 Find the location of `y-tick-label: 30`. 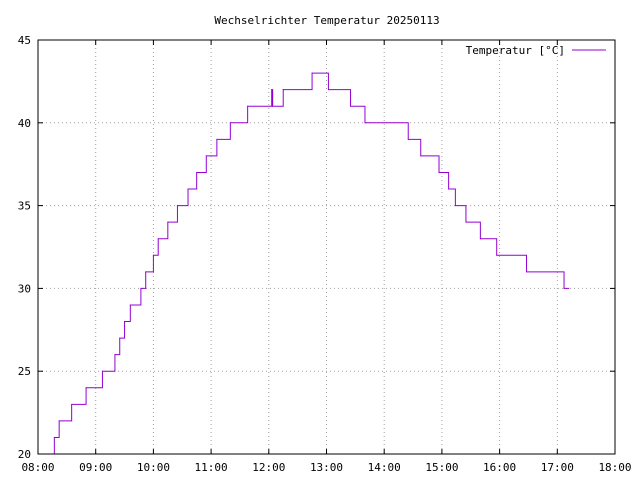

y-tick-label: 30 is located at coordinates (24, 288).